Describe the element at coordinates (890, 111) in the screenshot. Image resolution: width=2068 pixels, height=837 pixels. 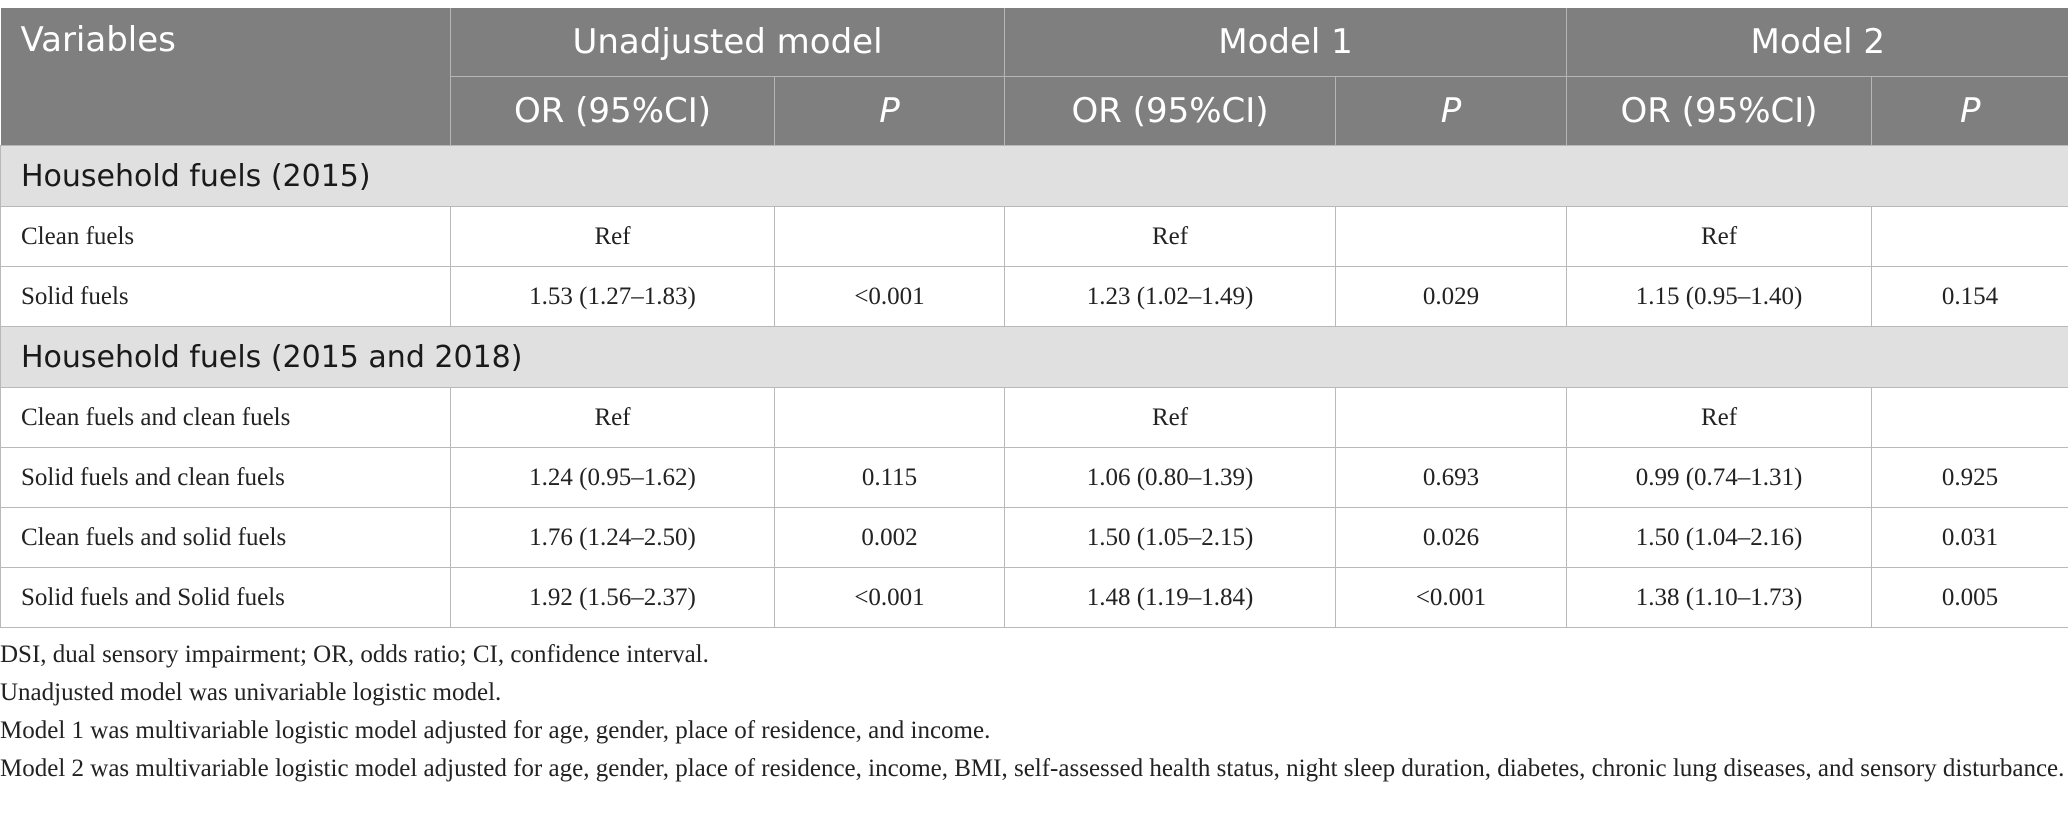
I see `header-p-unadjusted: P` at that location.